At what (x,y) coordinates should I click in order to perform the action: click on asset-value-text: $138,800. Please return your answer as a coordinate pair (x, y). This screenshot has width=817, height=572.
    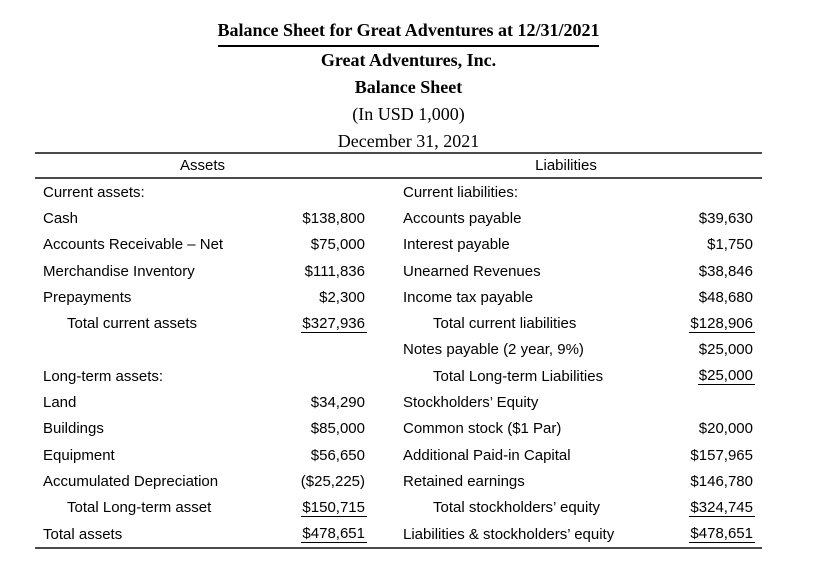
    Looking at the image, I should click on (333, 218).